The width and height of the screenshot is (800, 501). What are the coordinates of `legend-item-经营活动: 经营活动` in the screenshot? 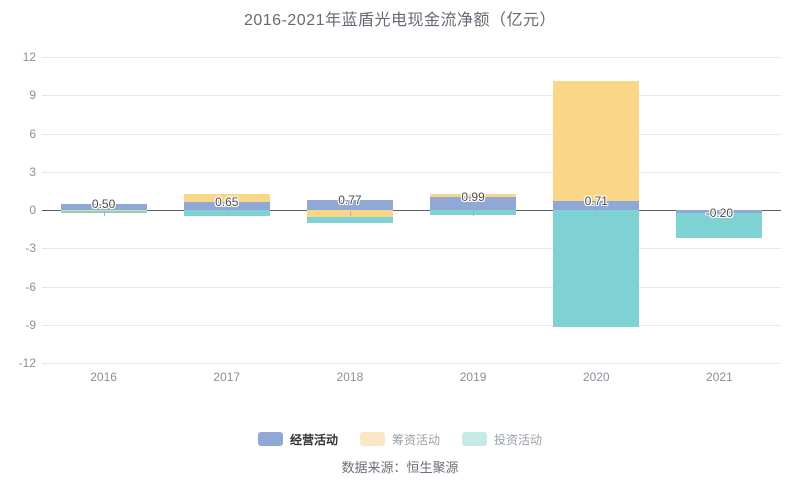 It's located at (297, 439).